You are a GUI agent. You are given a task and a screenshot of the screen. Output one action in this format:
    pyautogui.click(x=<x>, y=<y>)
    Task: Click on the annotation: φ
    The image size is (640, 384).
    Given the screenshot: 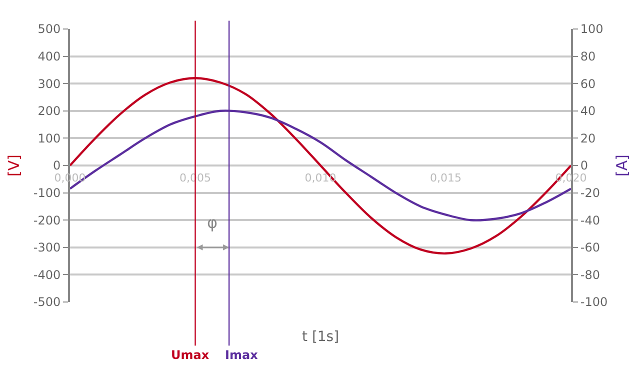 What is the action you would take?
    pyautogui.click(x=212, y=222)
    